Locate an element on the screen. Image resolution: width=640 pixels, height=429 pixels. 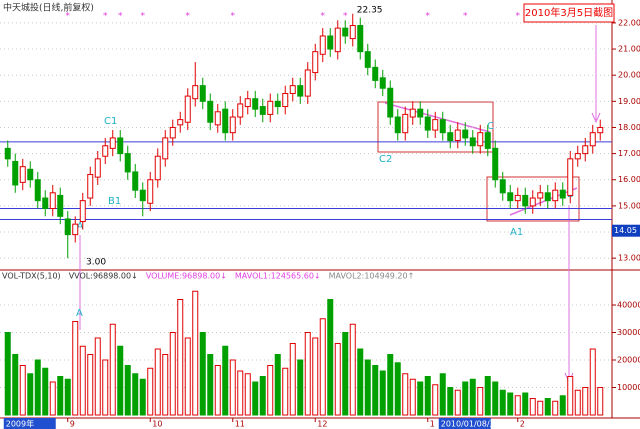
x-tick-label: 12 is located at coordinates (322, 424).